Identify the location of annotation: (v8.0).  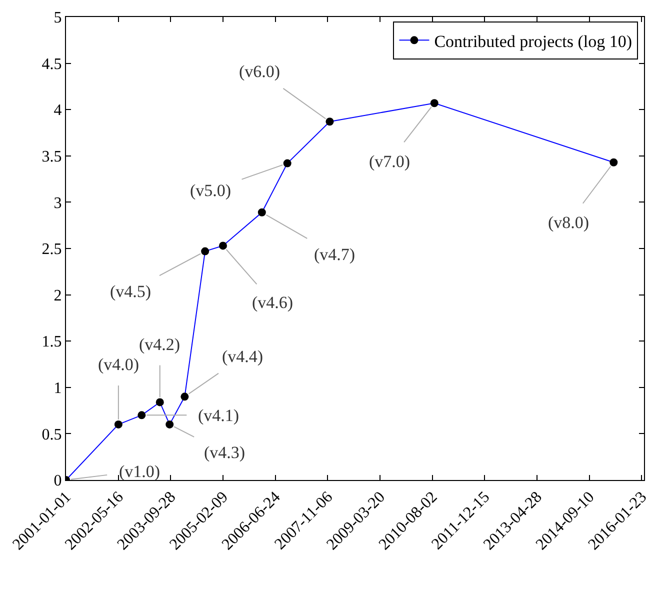
(569, 222).